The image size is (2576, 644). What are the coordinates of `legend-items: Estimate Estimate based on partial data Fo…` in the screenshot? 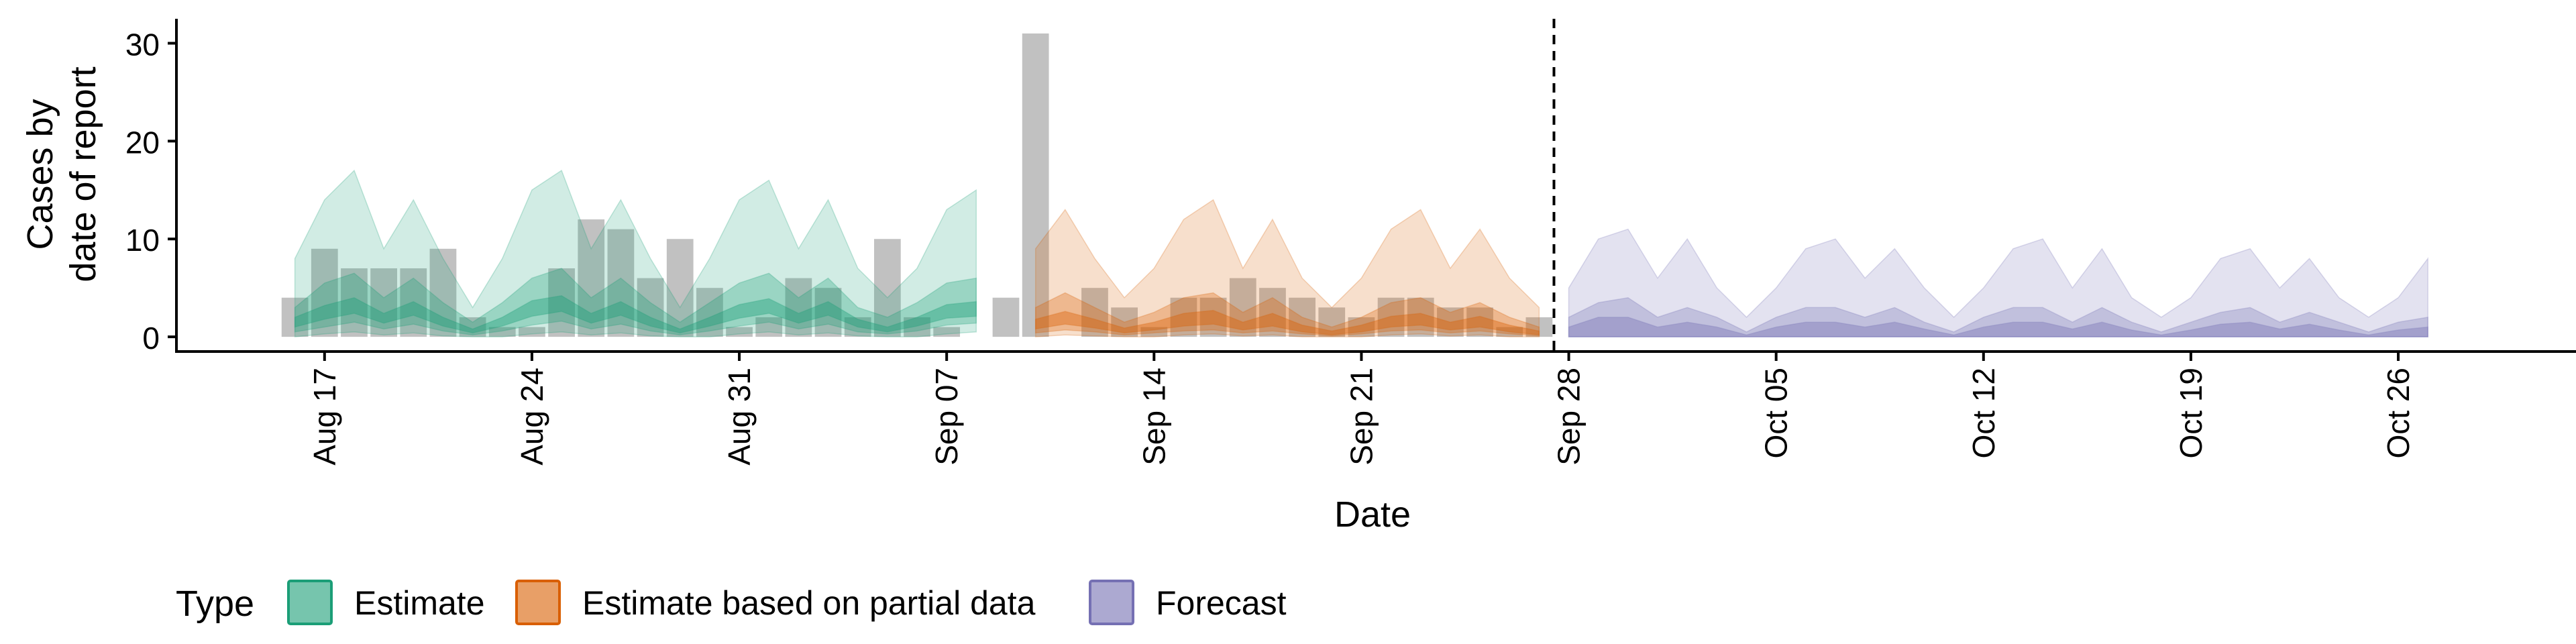 It's located at (787, 602).